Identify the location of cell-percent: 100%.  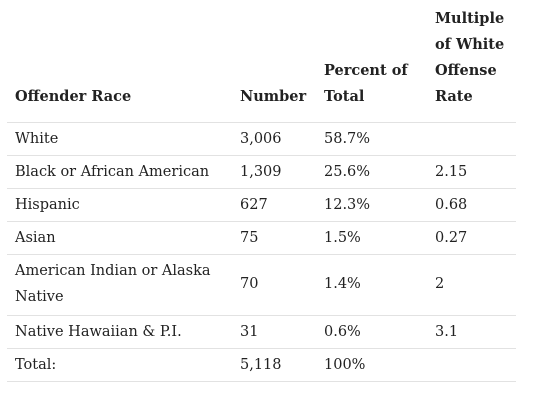
(372, 365).